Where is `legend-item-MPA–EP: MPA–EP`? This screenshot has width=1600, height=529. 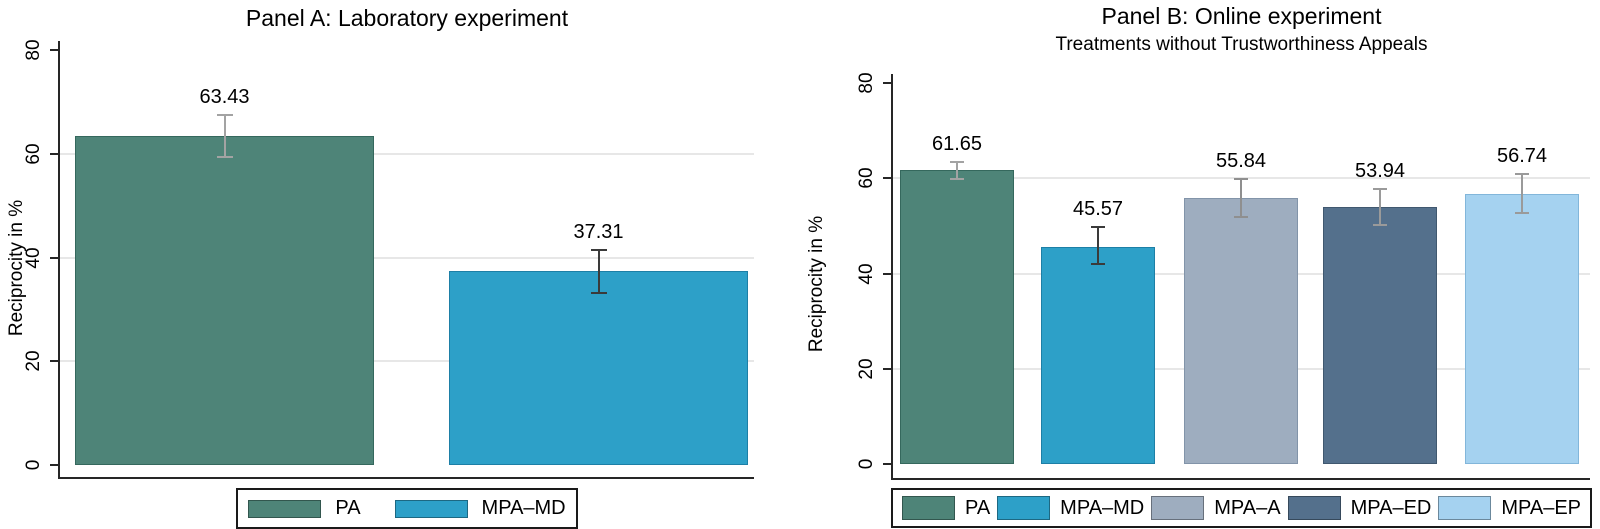
legend-item-MPA–EP: MPA–EP is located at coordinates (1509, 508).